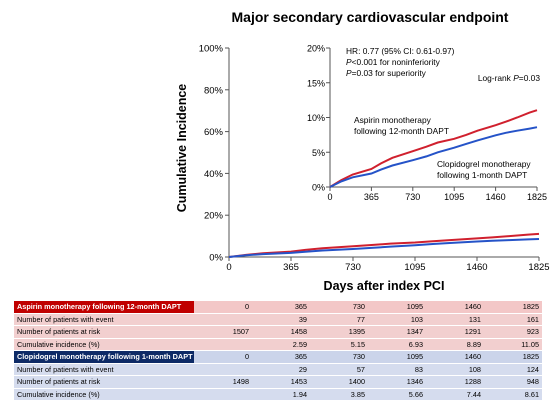 The height and width of the screenshot is (417, 554). Describe the element at coordinates (397, 319) in the screenshot. I see `risk-value-cell: 103` at that location.